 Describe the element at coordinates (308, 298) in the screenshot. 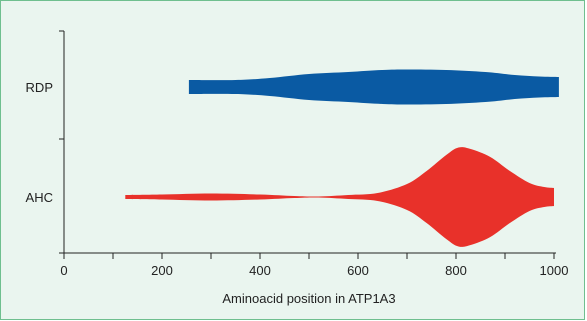

I see `x-axis-label: Aminoacid position in ATP1A3` at that location.